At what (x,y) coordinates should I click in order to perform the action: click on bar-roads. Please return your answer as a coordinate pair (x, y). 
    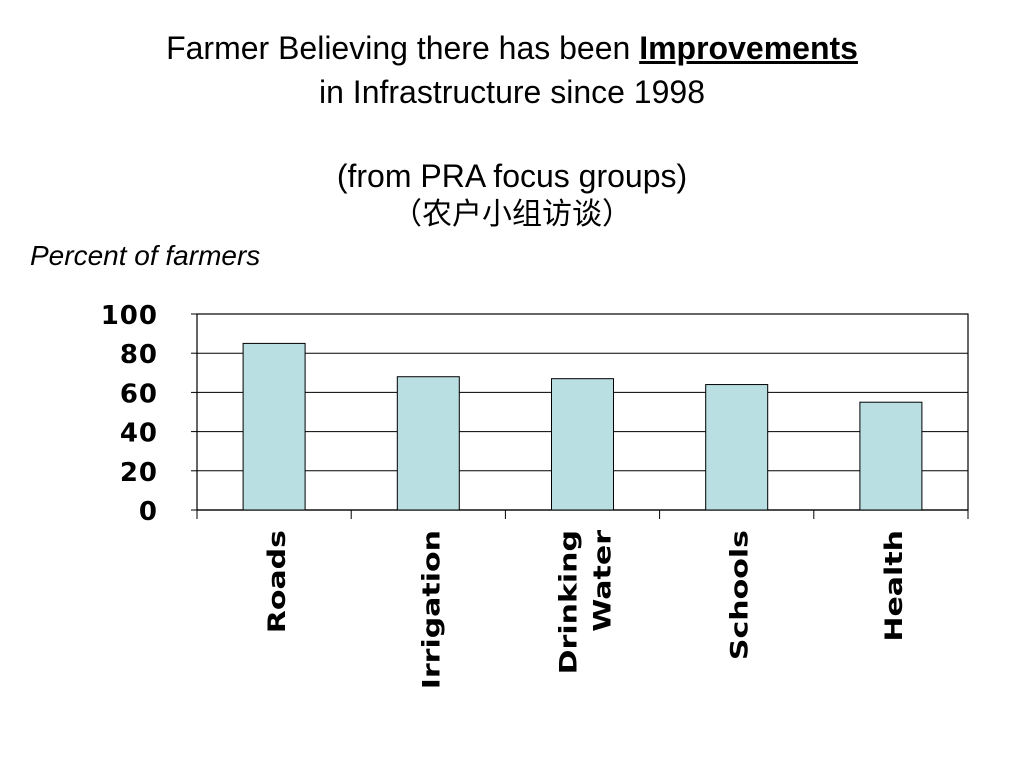
    Looking at the image, I should click on (274, 426).